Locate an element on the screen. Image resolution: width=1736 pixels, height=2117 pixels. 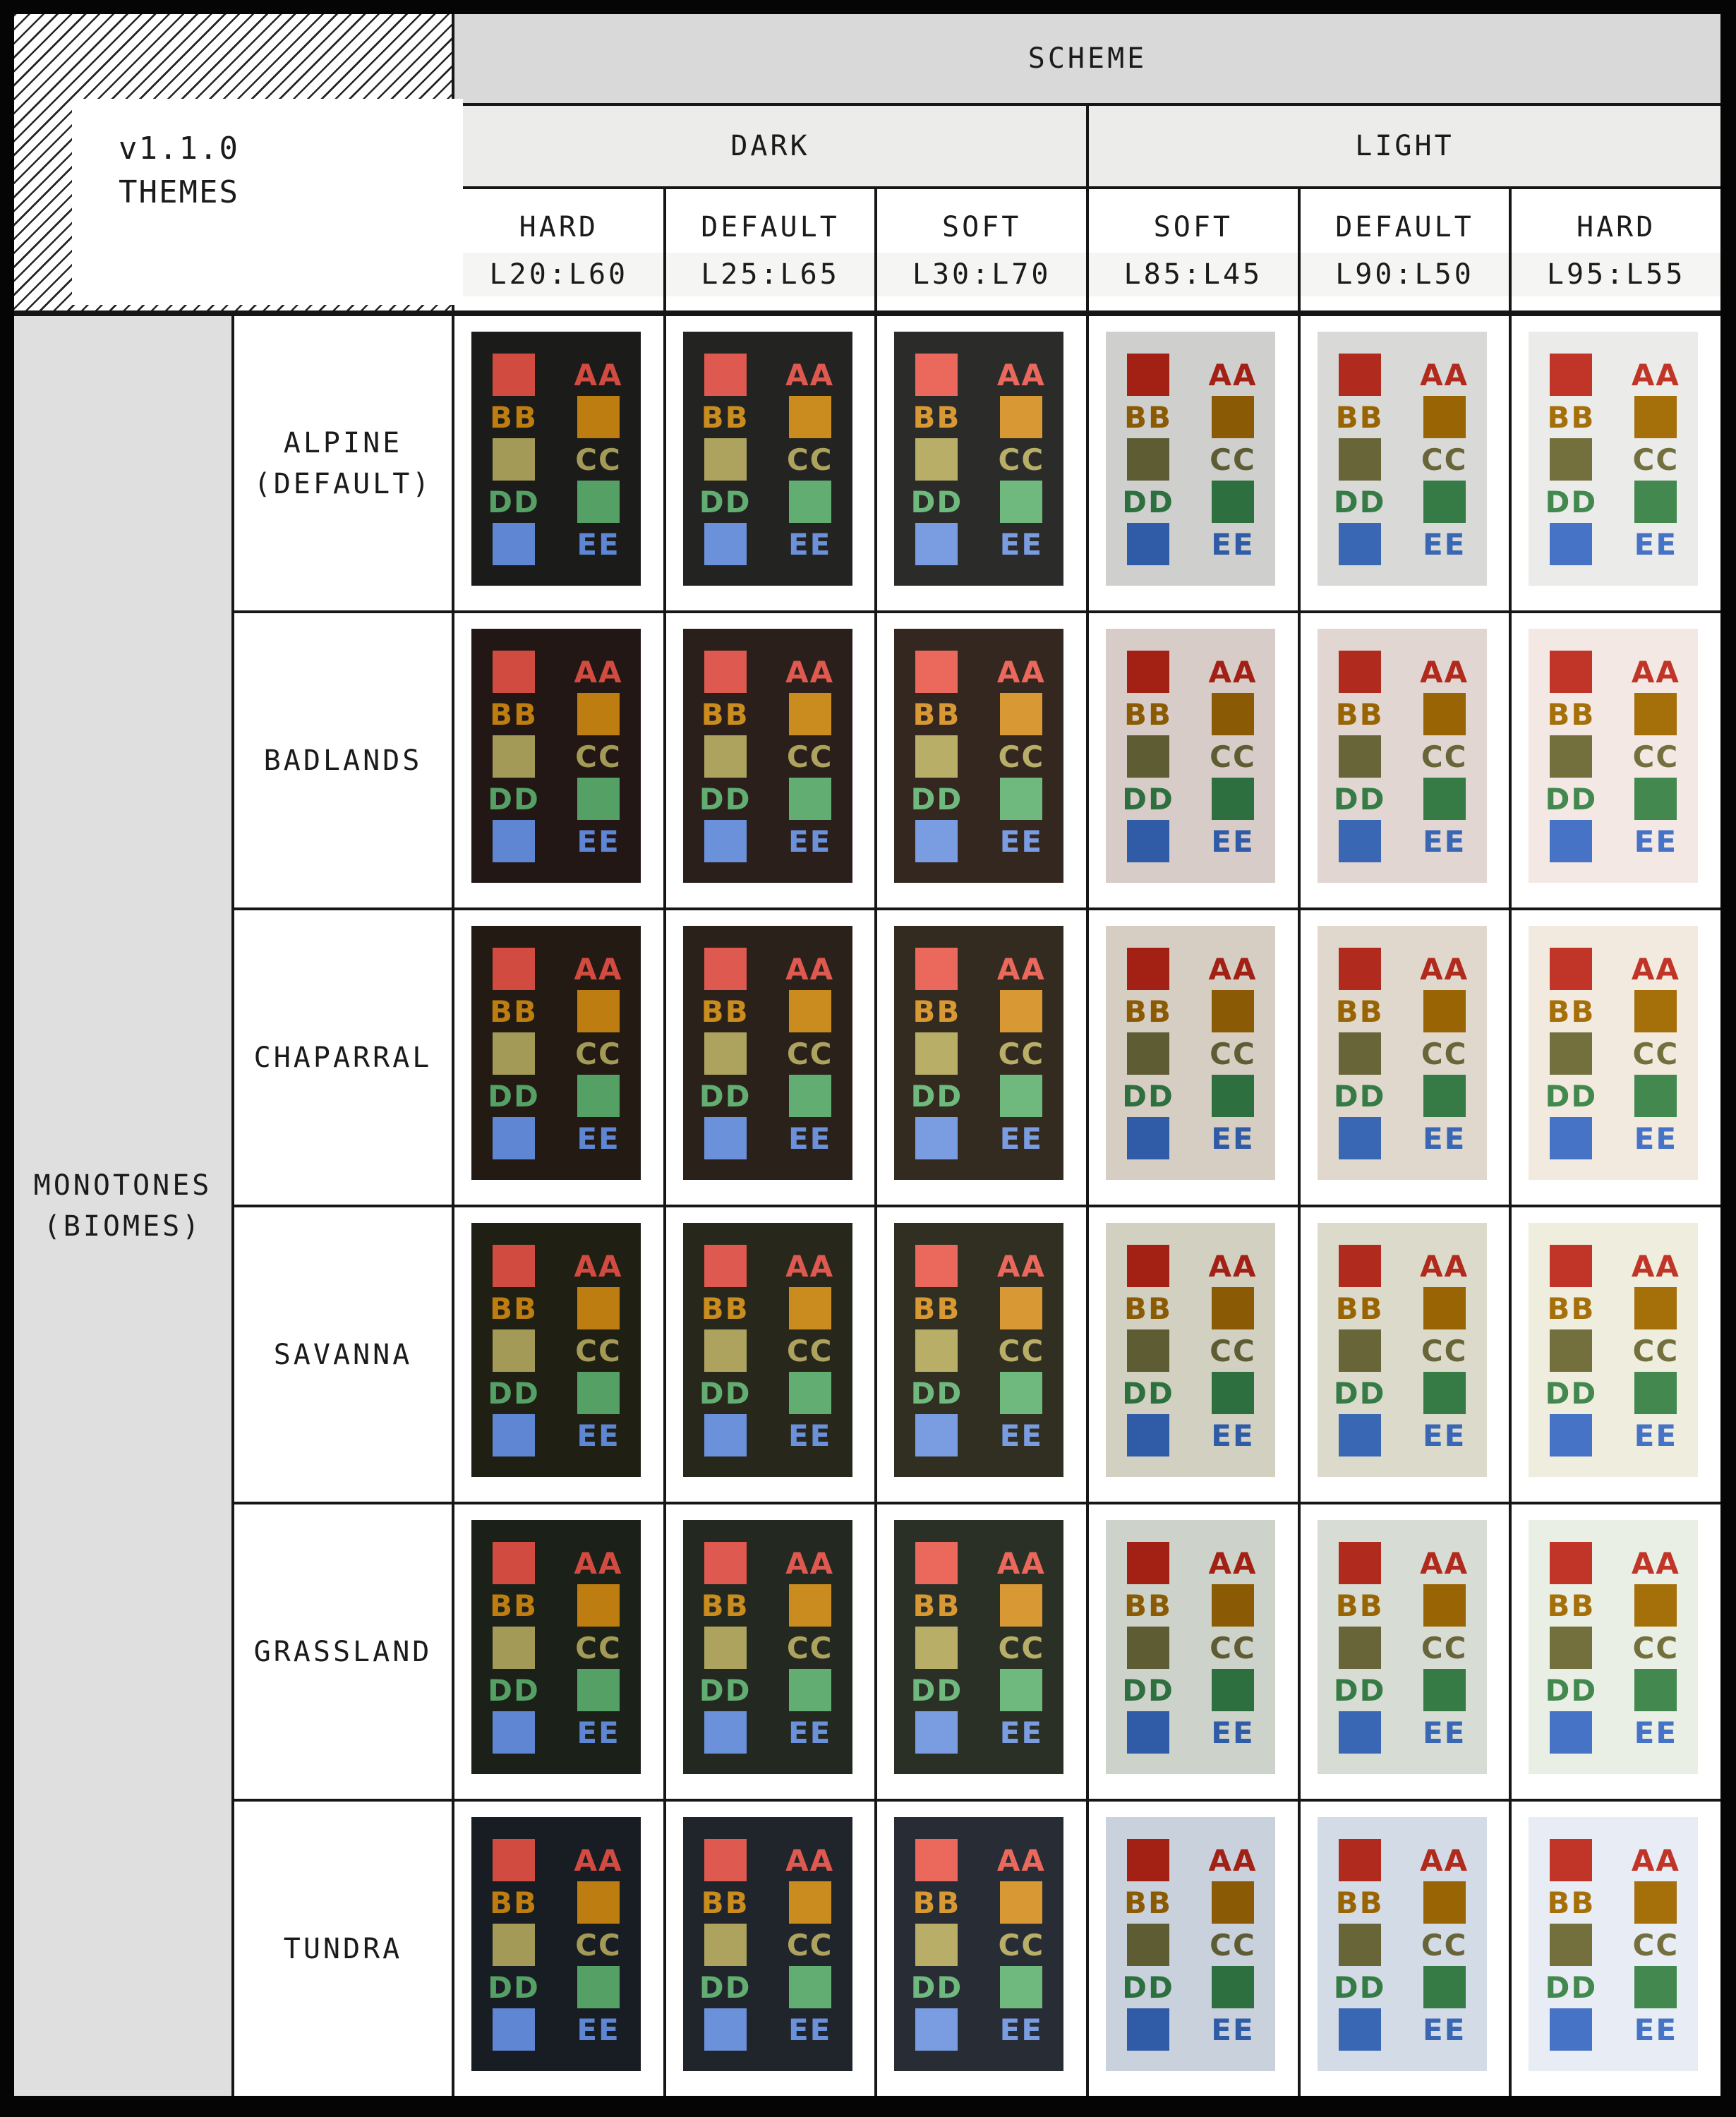
column-lightness-spec: L95:L55 is located at coordinates (1616, 274).